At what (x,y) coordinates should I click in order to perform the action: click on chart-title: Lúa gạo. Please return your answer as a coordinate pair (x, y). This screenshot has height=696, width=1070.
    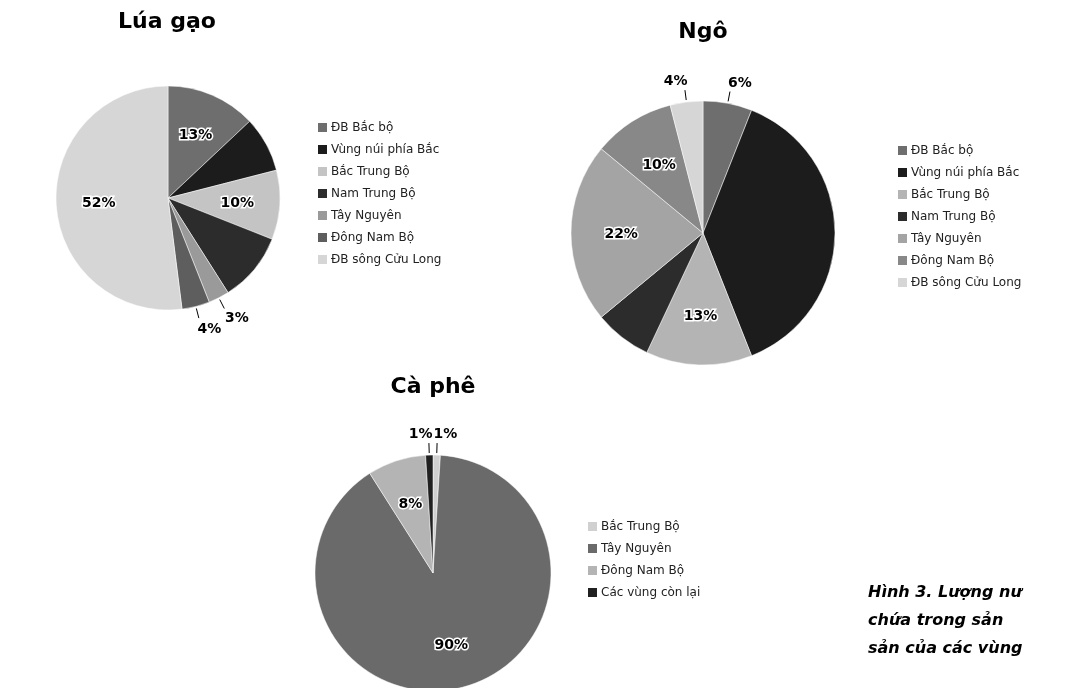
    Looking at the image, I should click on (167, 21).